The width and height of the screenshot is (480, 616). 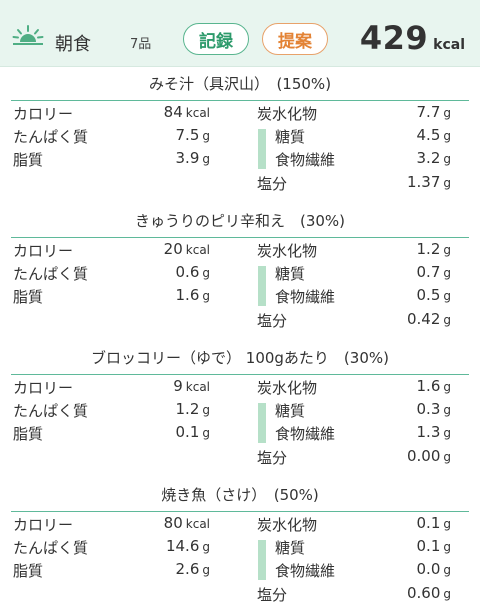 I want to click on calorie-row: カロリー 80 kcal 炭水化物 0.1 g, so click(x=240, y=525).